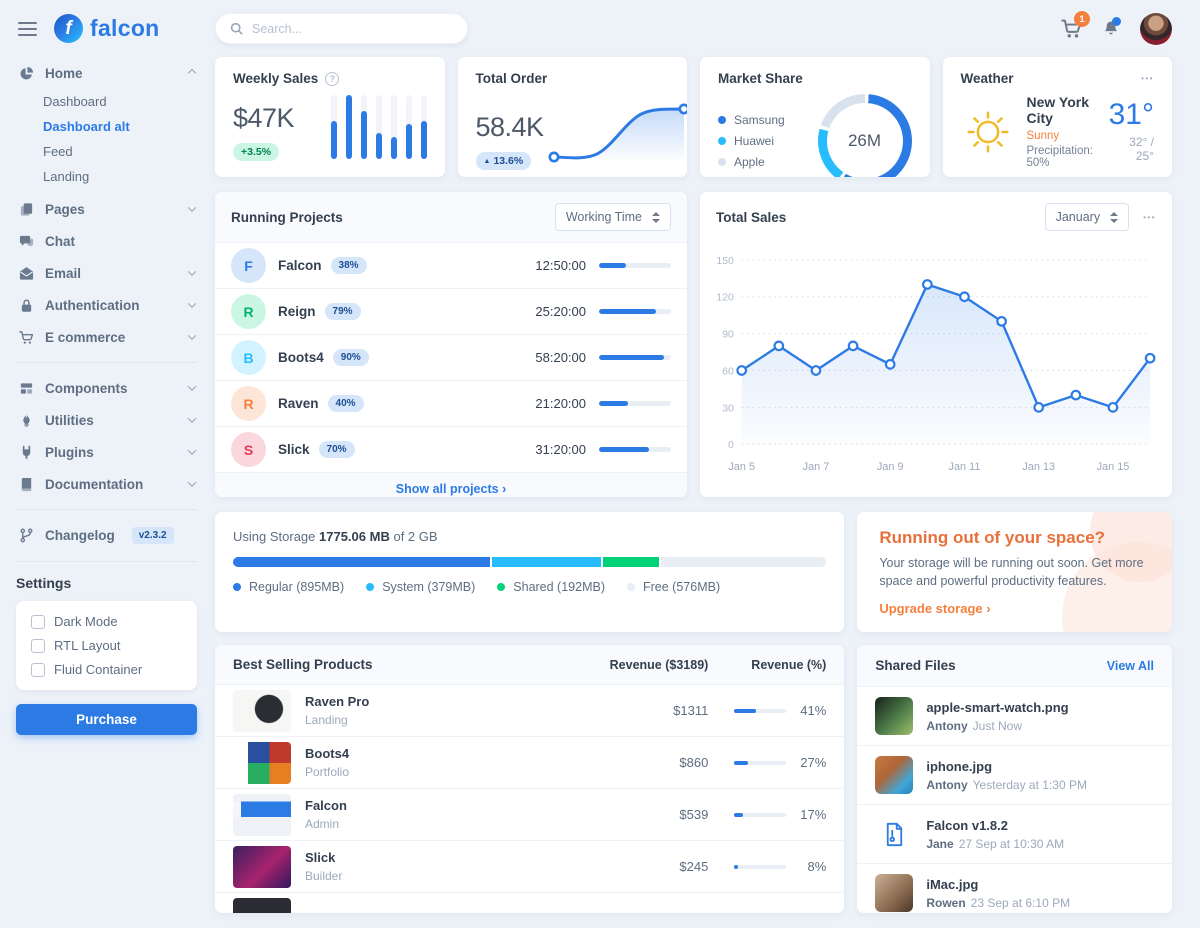 This screenshot has height=928, width=1200. Describe the element at coordinates (106, 669) in the screenshot. I see `fluid-container-checkbox-row: Fluid Container` at that location.